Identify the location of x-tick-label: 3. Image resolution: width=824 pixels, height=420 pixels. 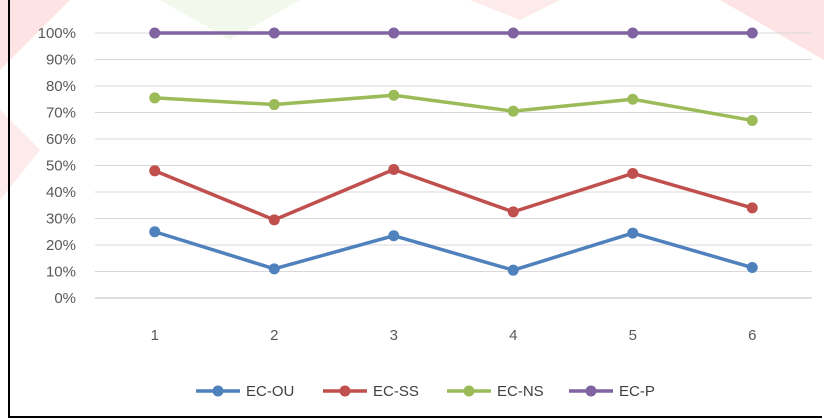
(394, 335).